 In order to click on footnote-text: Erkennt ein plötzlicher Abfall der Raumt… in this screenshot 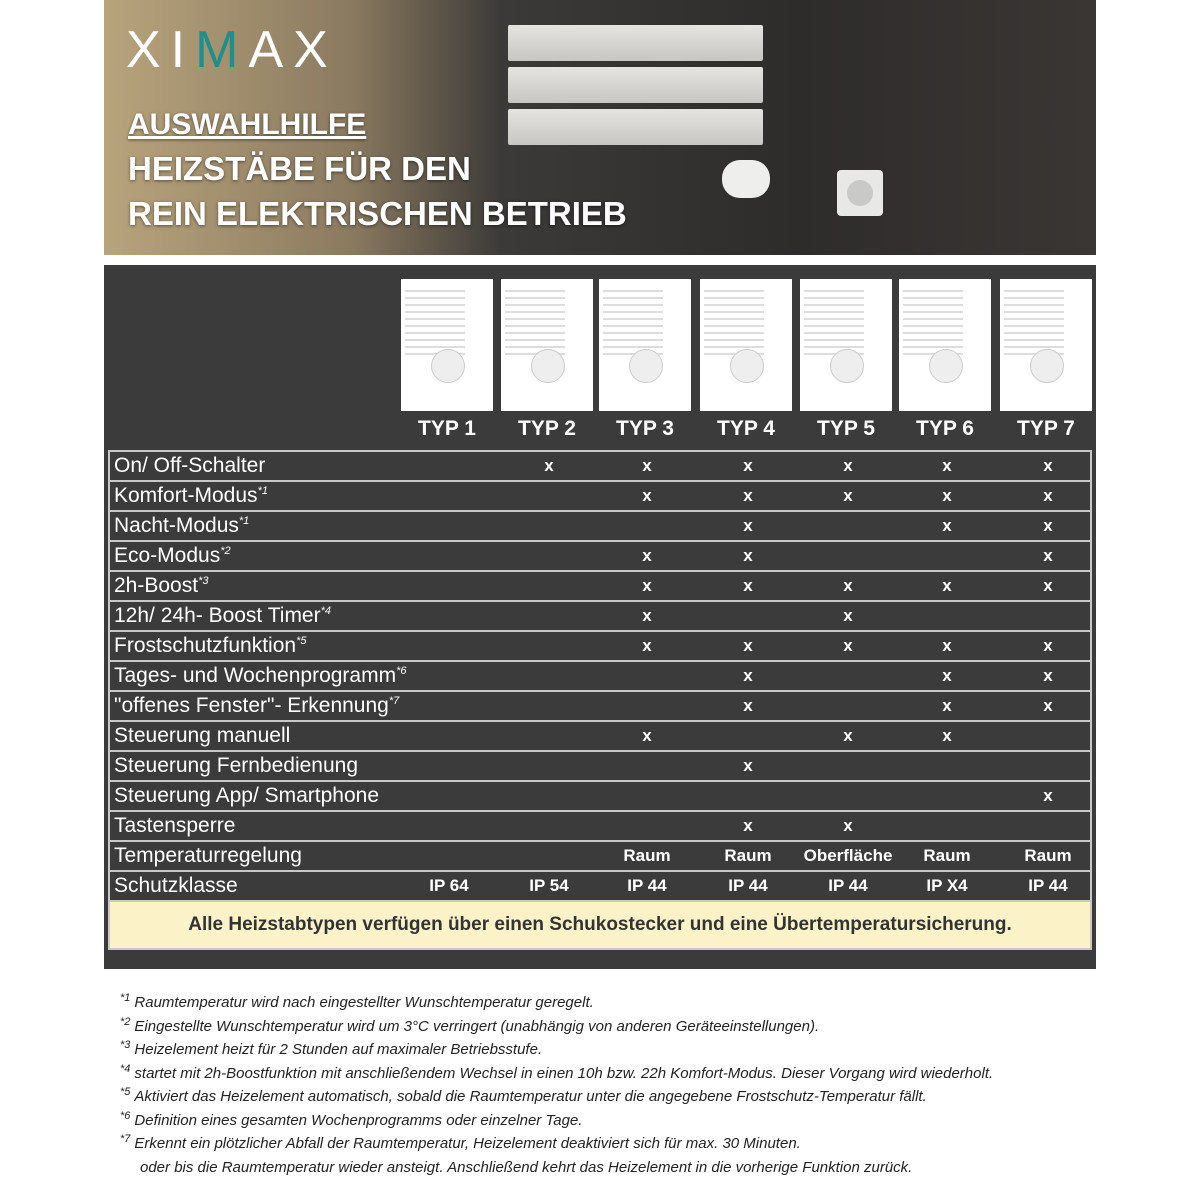, I will do `click(467, 1143)`.